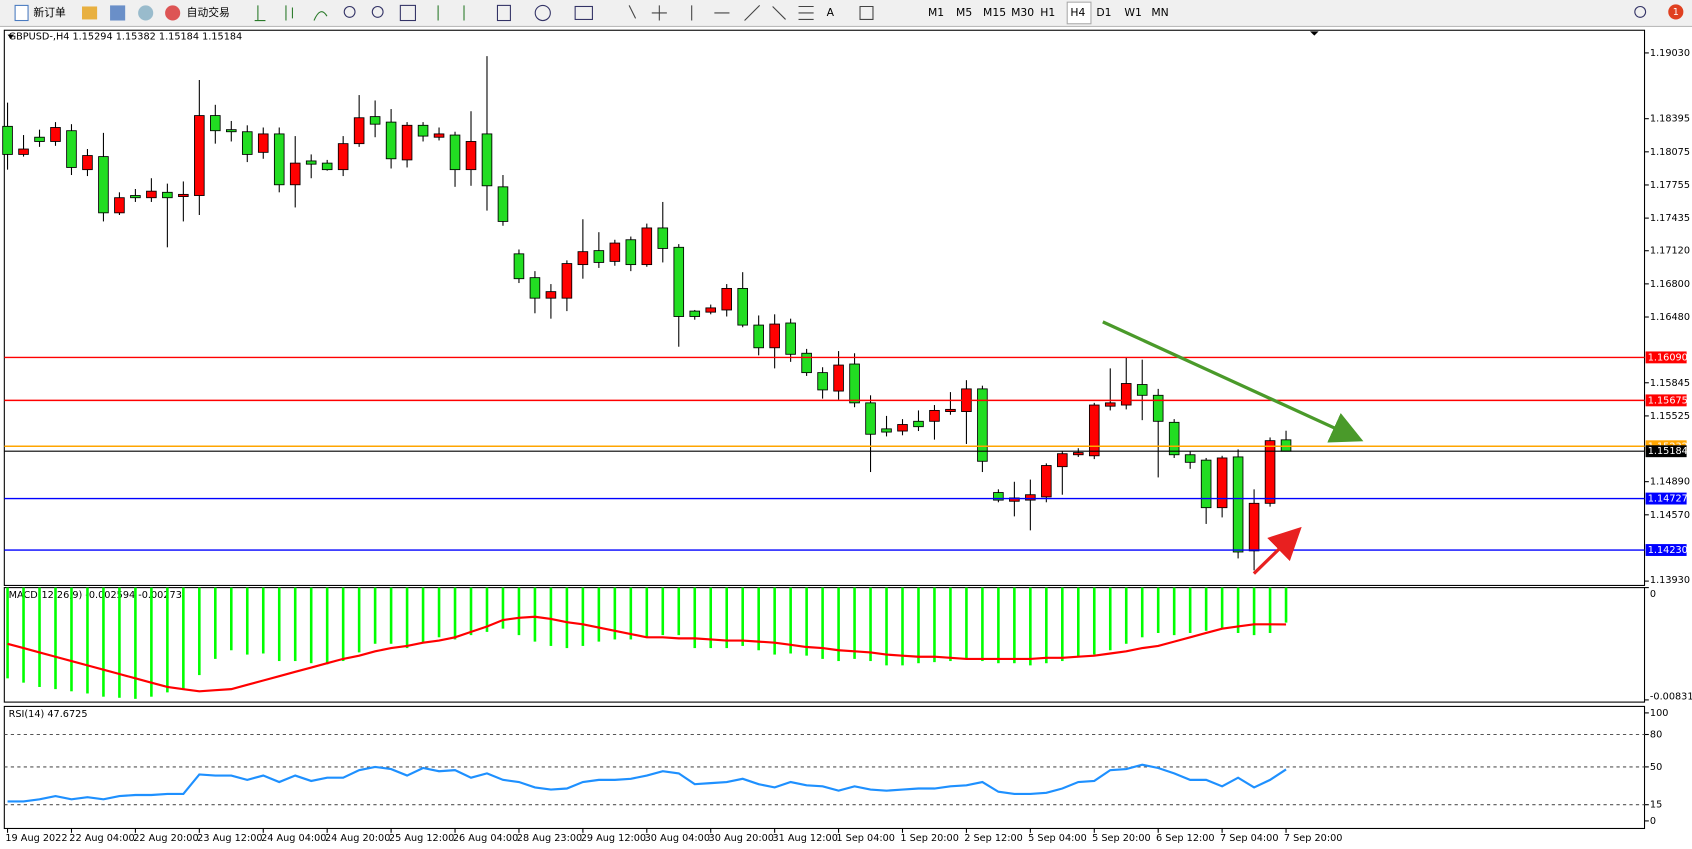 This screenshot has width=1692, height=849. What do you see at coordinates (229, 838) in the screenshot?
I see `x-tick-label: 23 Aug 12:00` at bounding box center [229, 838].